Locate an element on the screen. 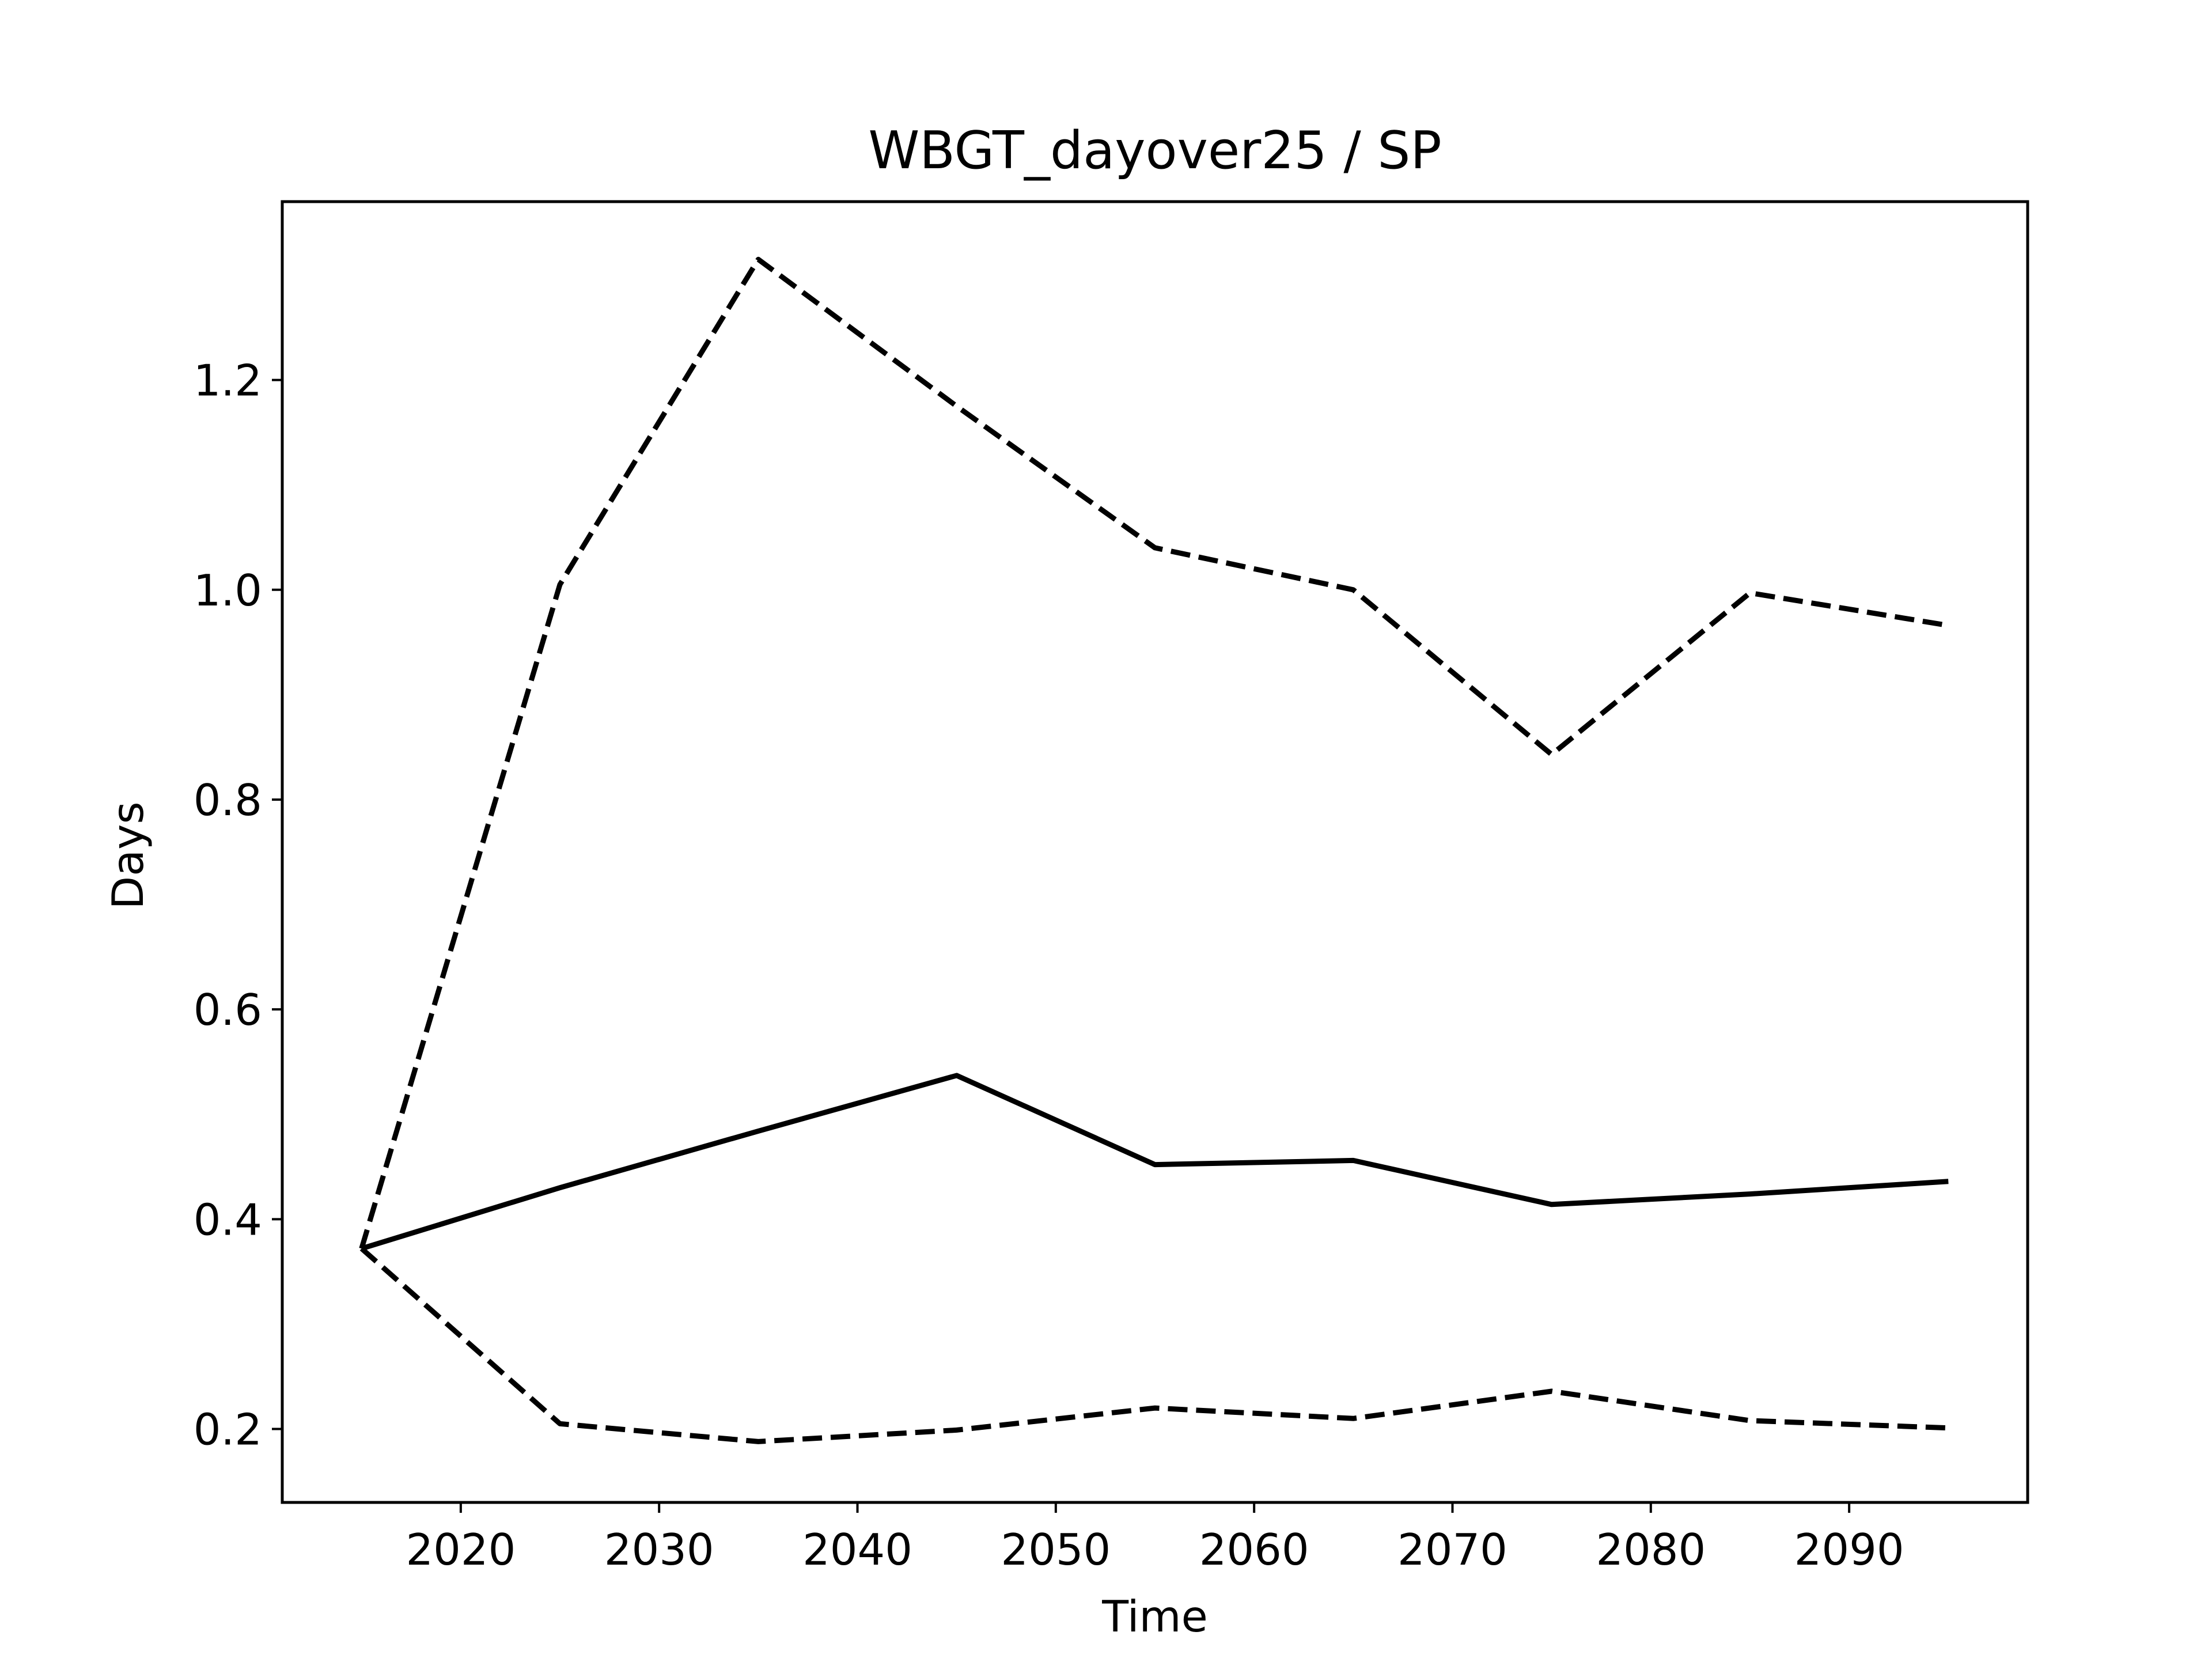 The height and width of the screenshot is (1662, 2212). chart-title: WBGT_dayover25 / SP is located at coordinates (1154, 150).